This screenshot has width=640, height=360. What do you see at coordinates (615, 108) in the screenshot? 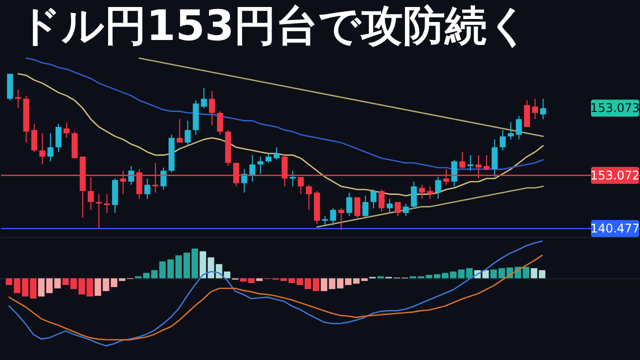
I see `text: 153.073` at bounding box center [615, 108].